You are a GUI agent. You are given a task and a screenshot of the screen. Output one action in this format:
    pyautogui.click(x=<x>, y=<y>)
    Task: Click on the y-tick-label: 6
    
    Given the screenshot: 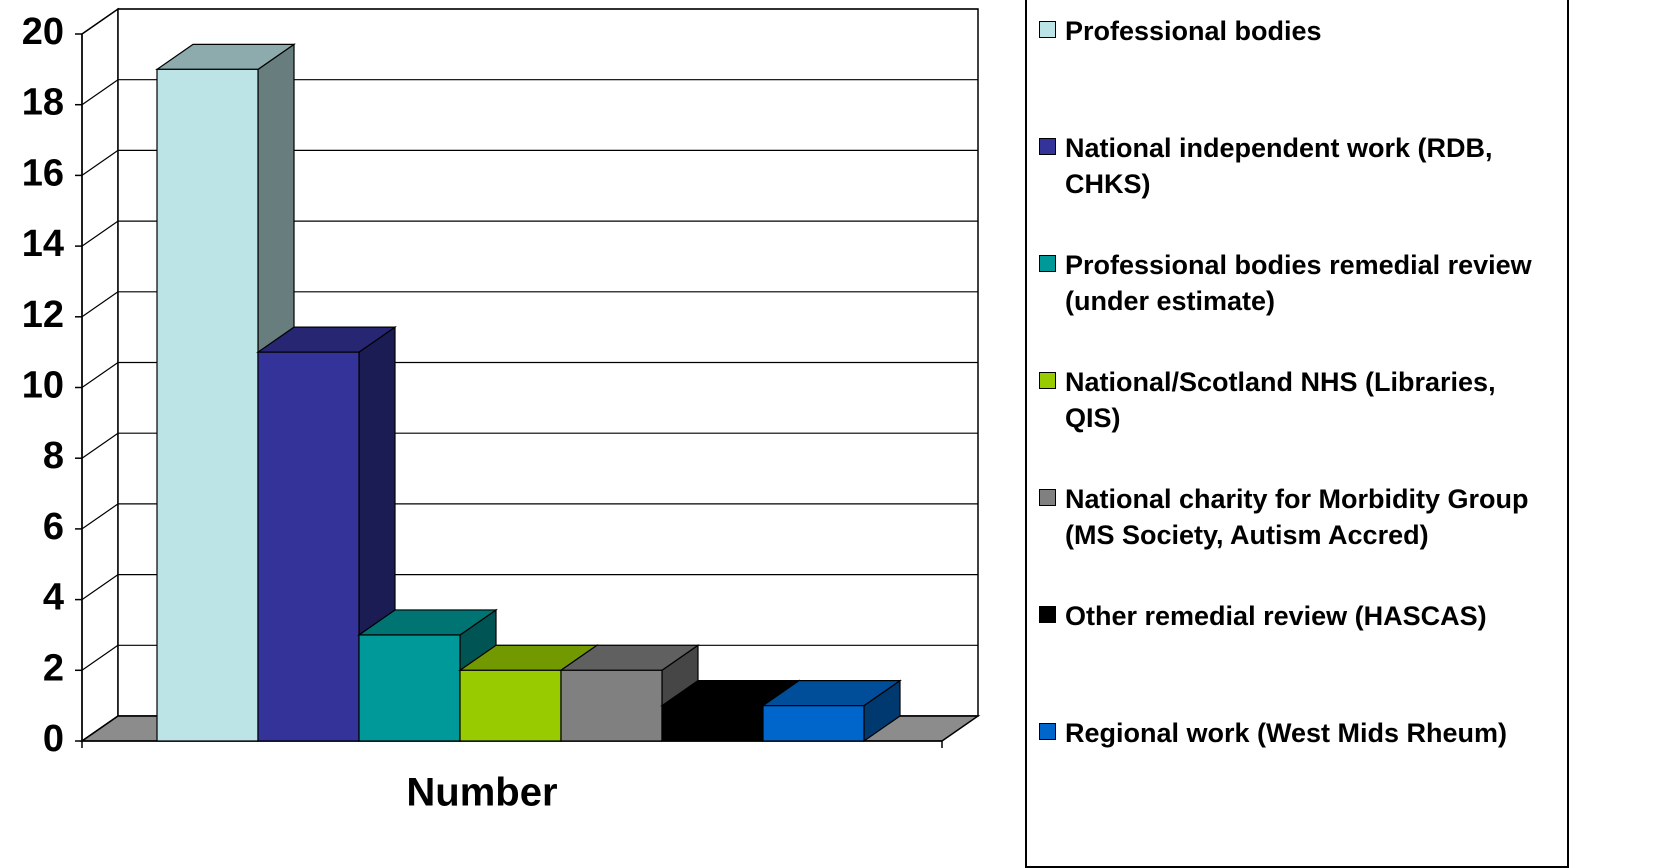 What is the action you would take?
    pyautogui.click(x=53, y=527)
    